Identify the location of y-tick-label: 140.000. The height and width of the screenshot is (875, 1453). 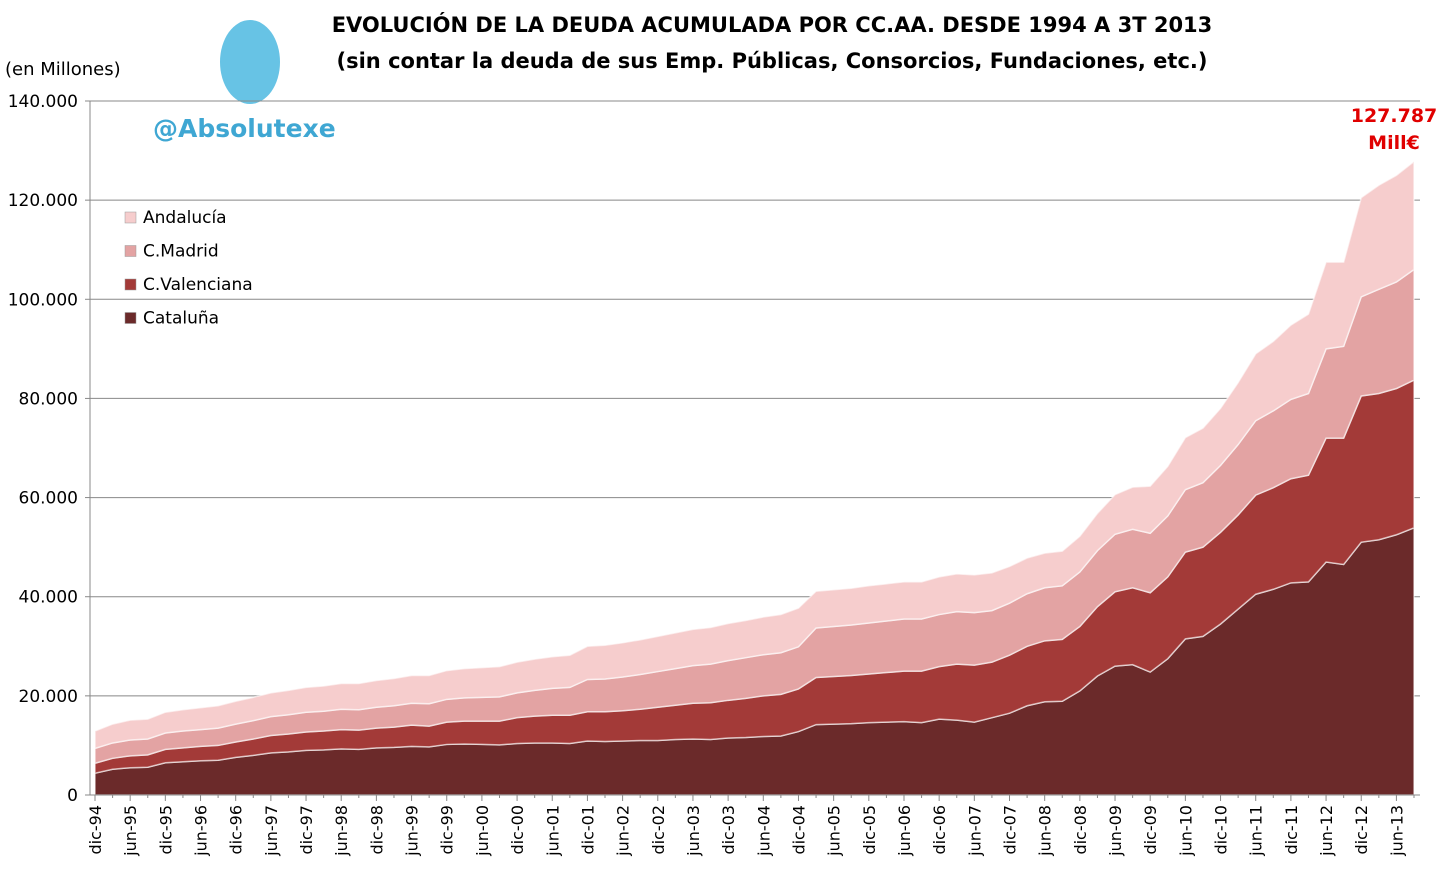
(43, 102).